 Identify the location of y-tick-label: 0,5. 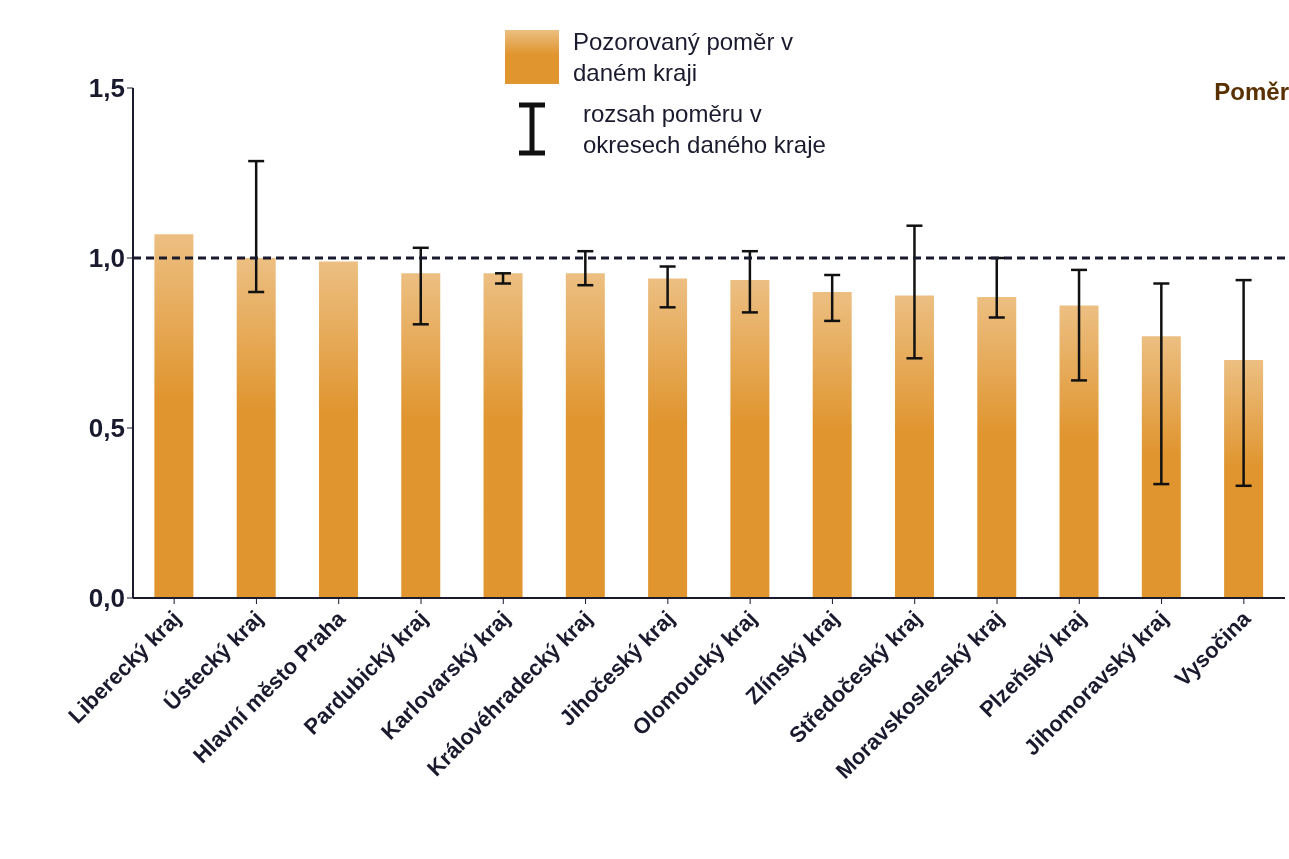
(106, 428).